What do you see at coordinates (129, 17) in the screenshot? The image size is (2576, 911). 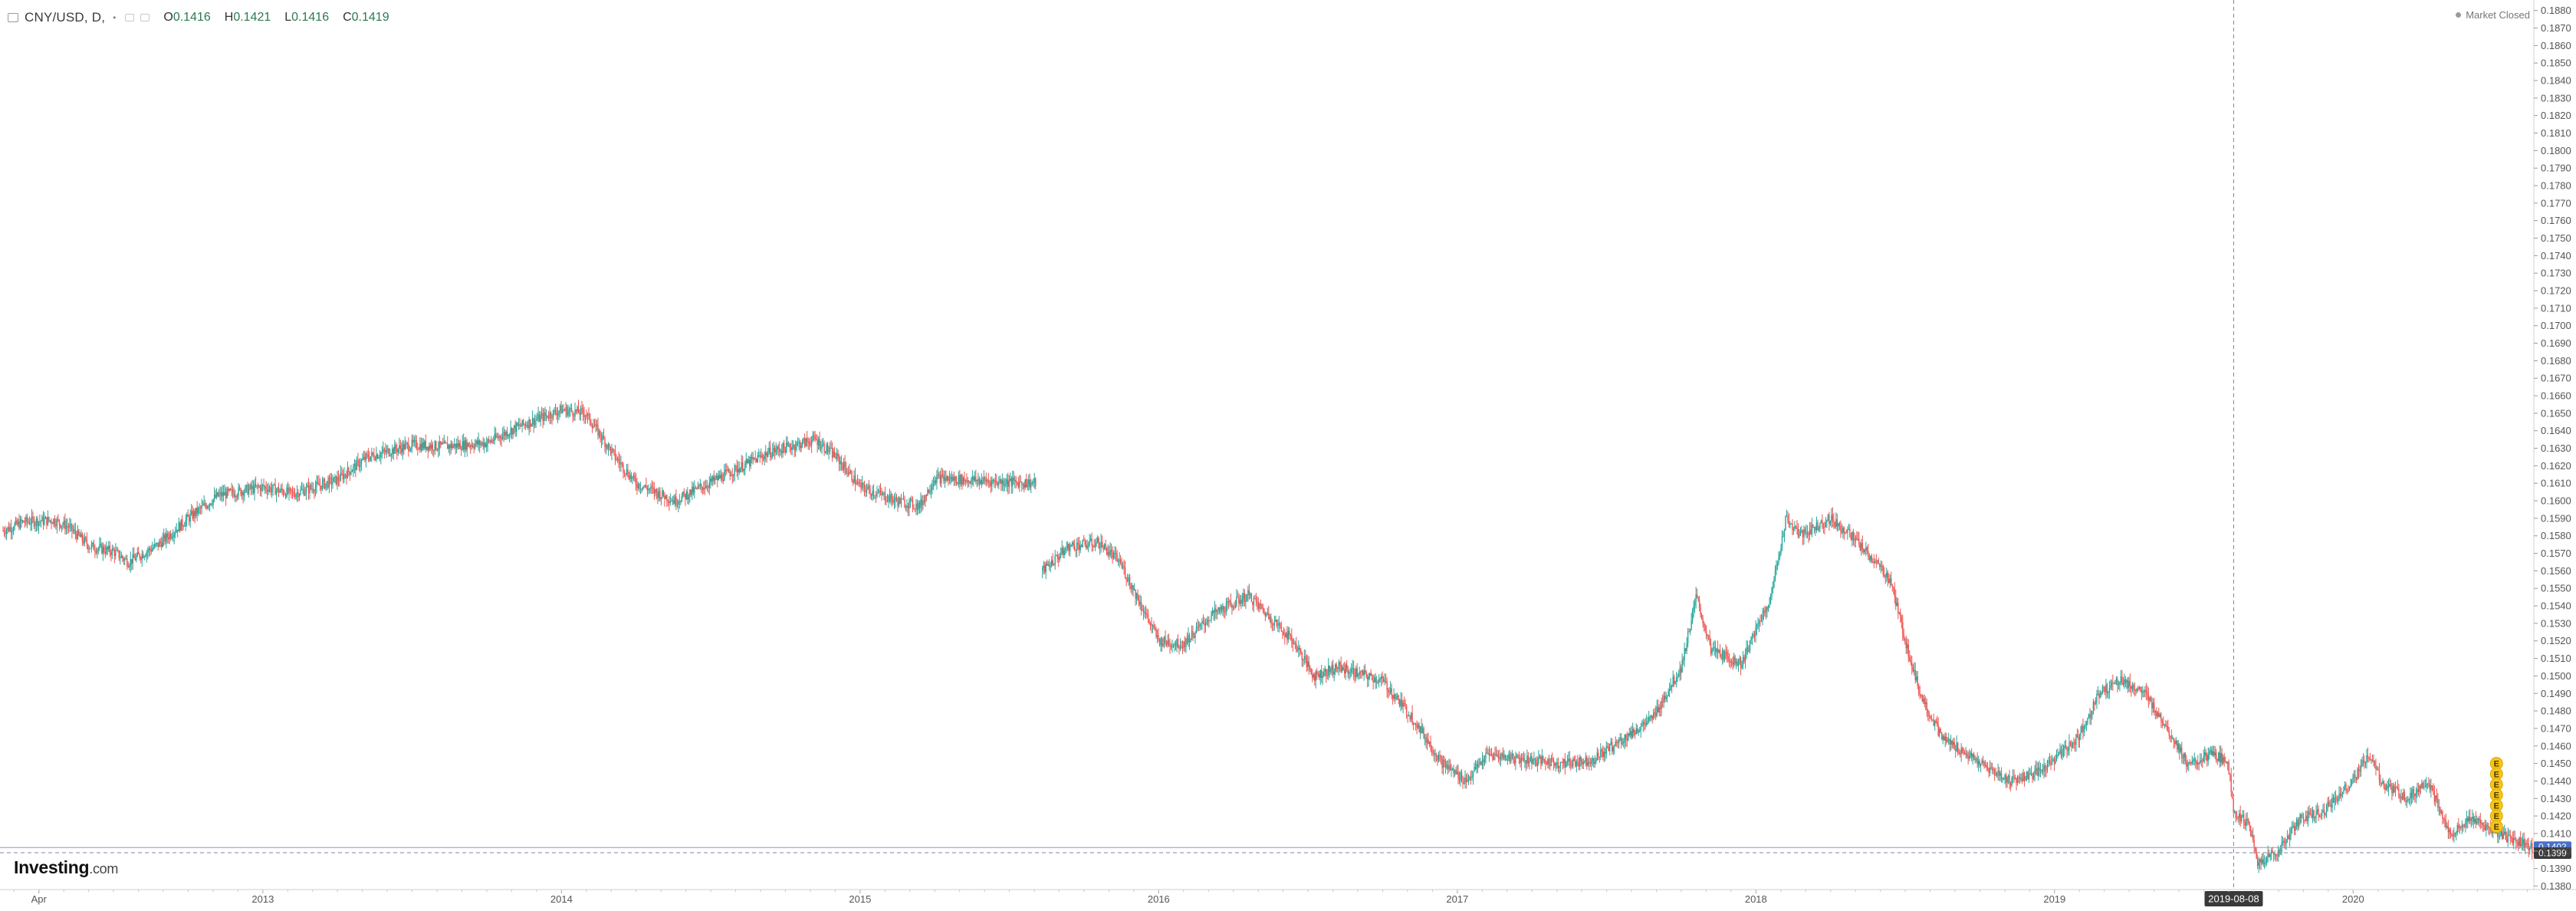 I see `settings-icon` at bounding box center [129, 17].